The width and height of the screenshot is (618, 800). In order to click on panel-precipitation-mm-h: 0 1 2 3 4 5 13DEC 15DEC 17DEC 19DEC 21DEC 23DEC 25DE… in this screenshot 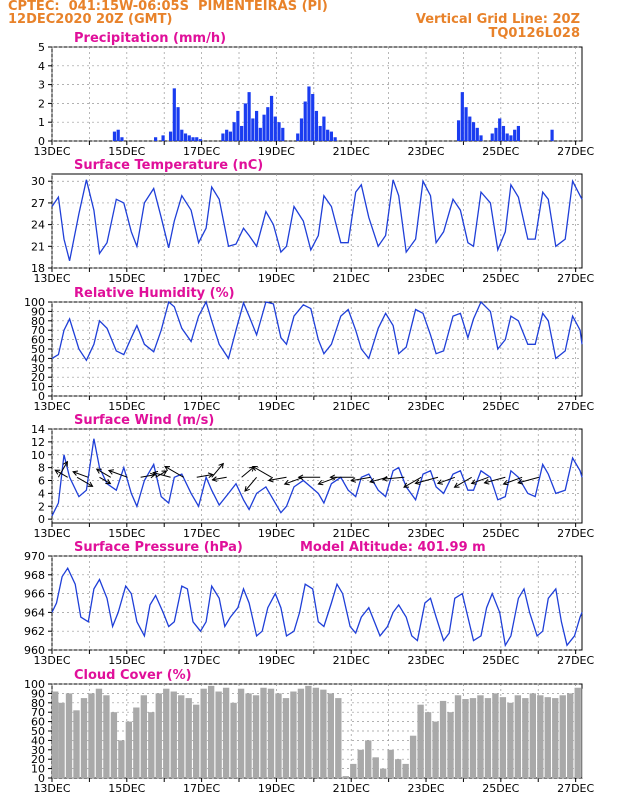, I will do `click(313, 94)`.